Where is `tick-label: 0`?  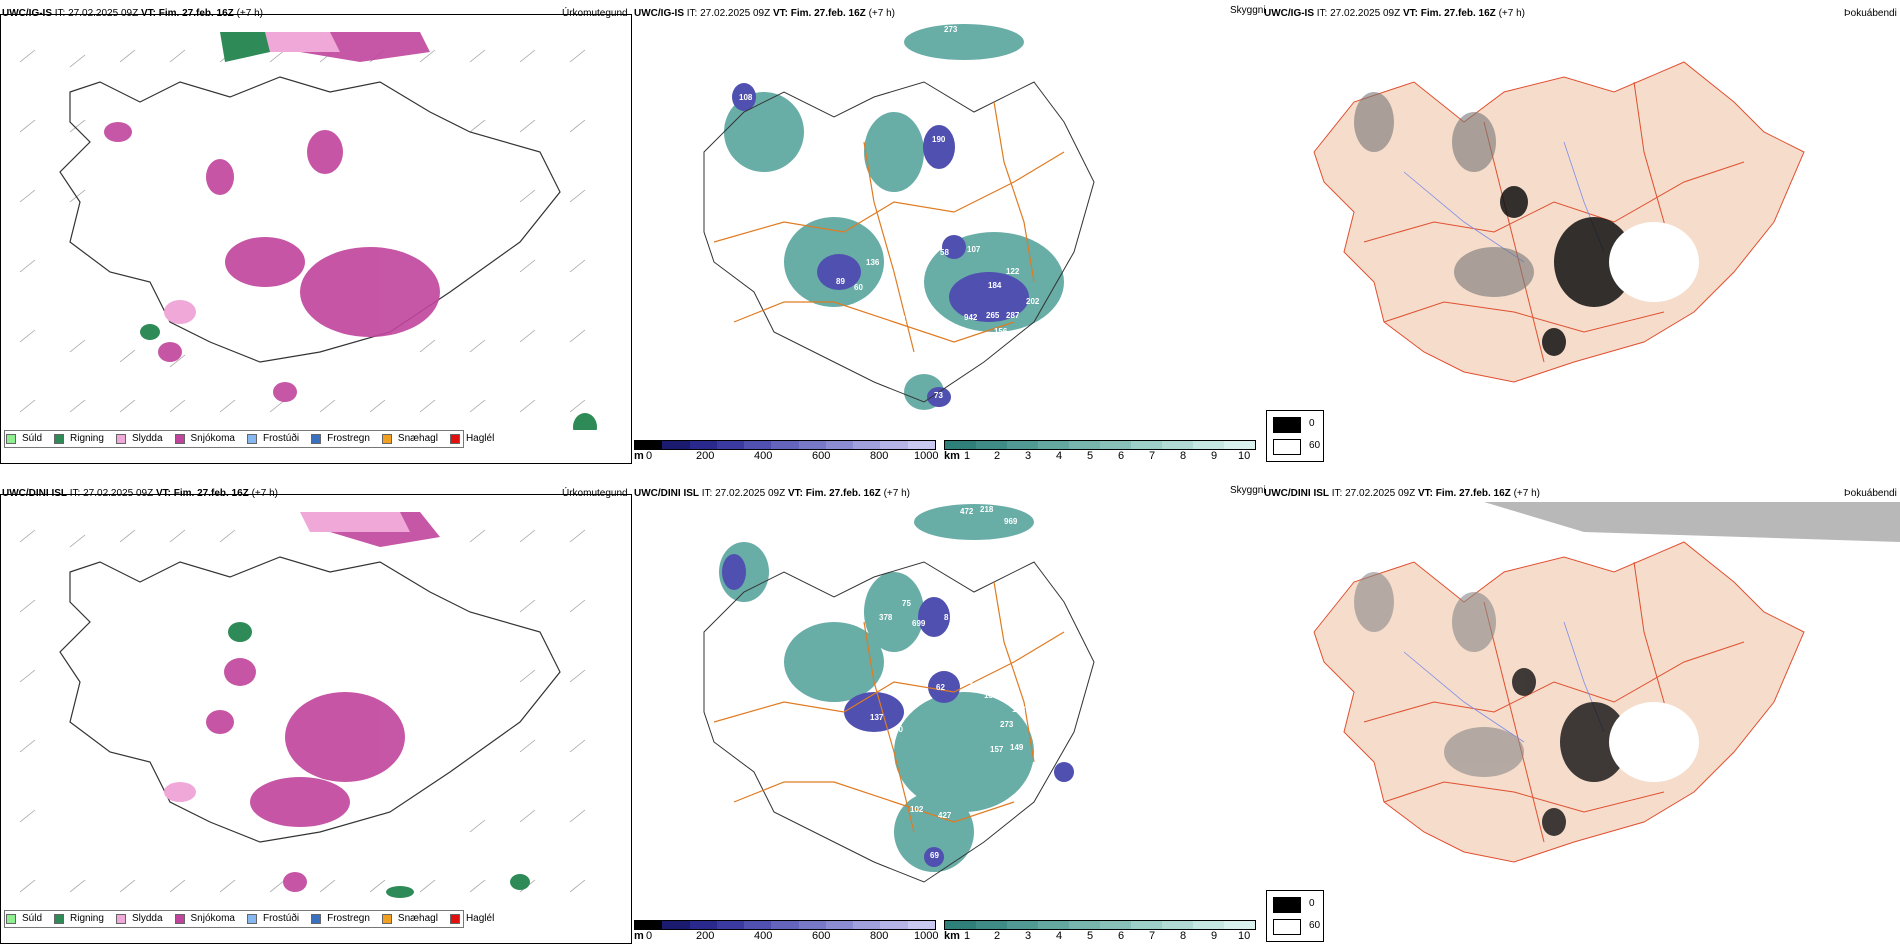 tick-label: 0 is located at coordinates (649, 936).